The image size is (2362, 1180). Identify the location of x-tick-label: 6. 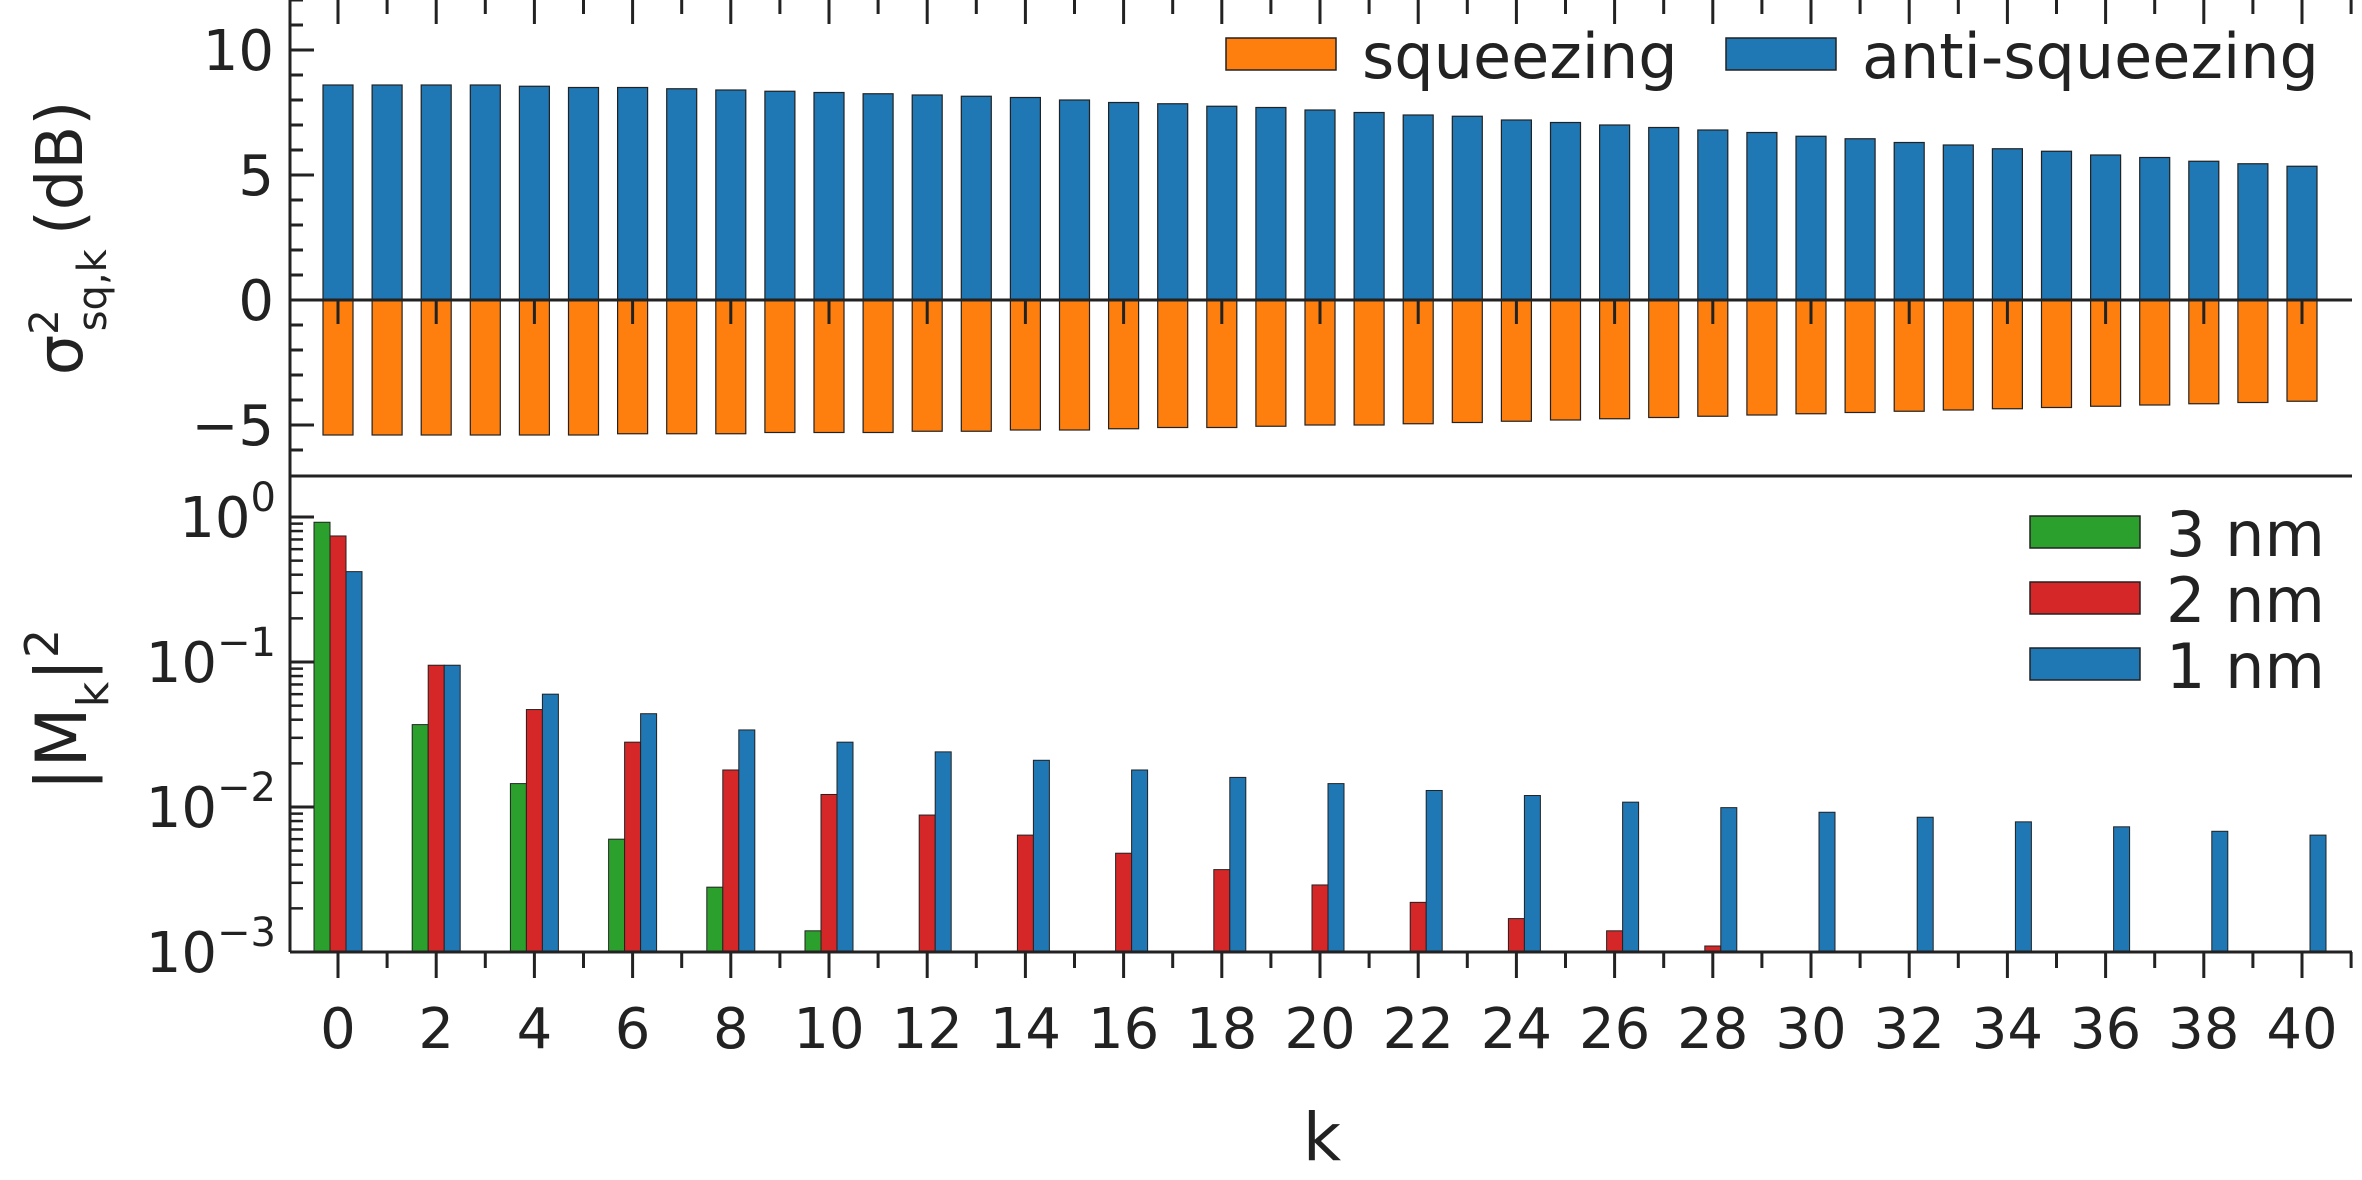
(633, 1029).